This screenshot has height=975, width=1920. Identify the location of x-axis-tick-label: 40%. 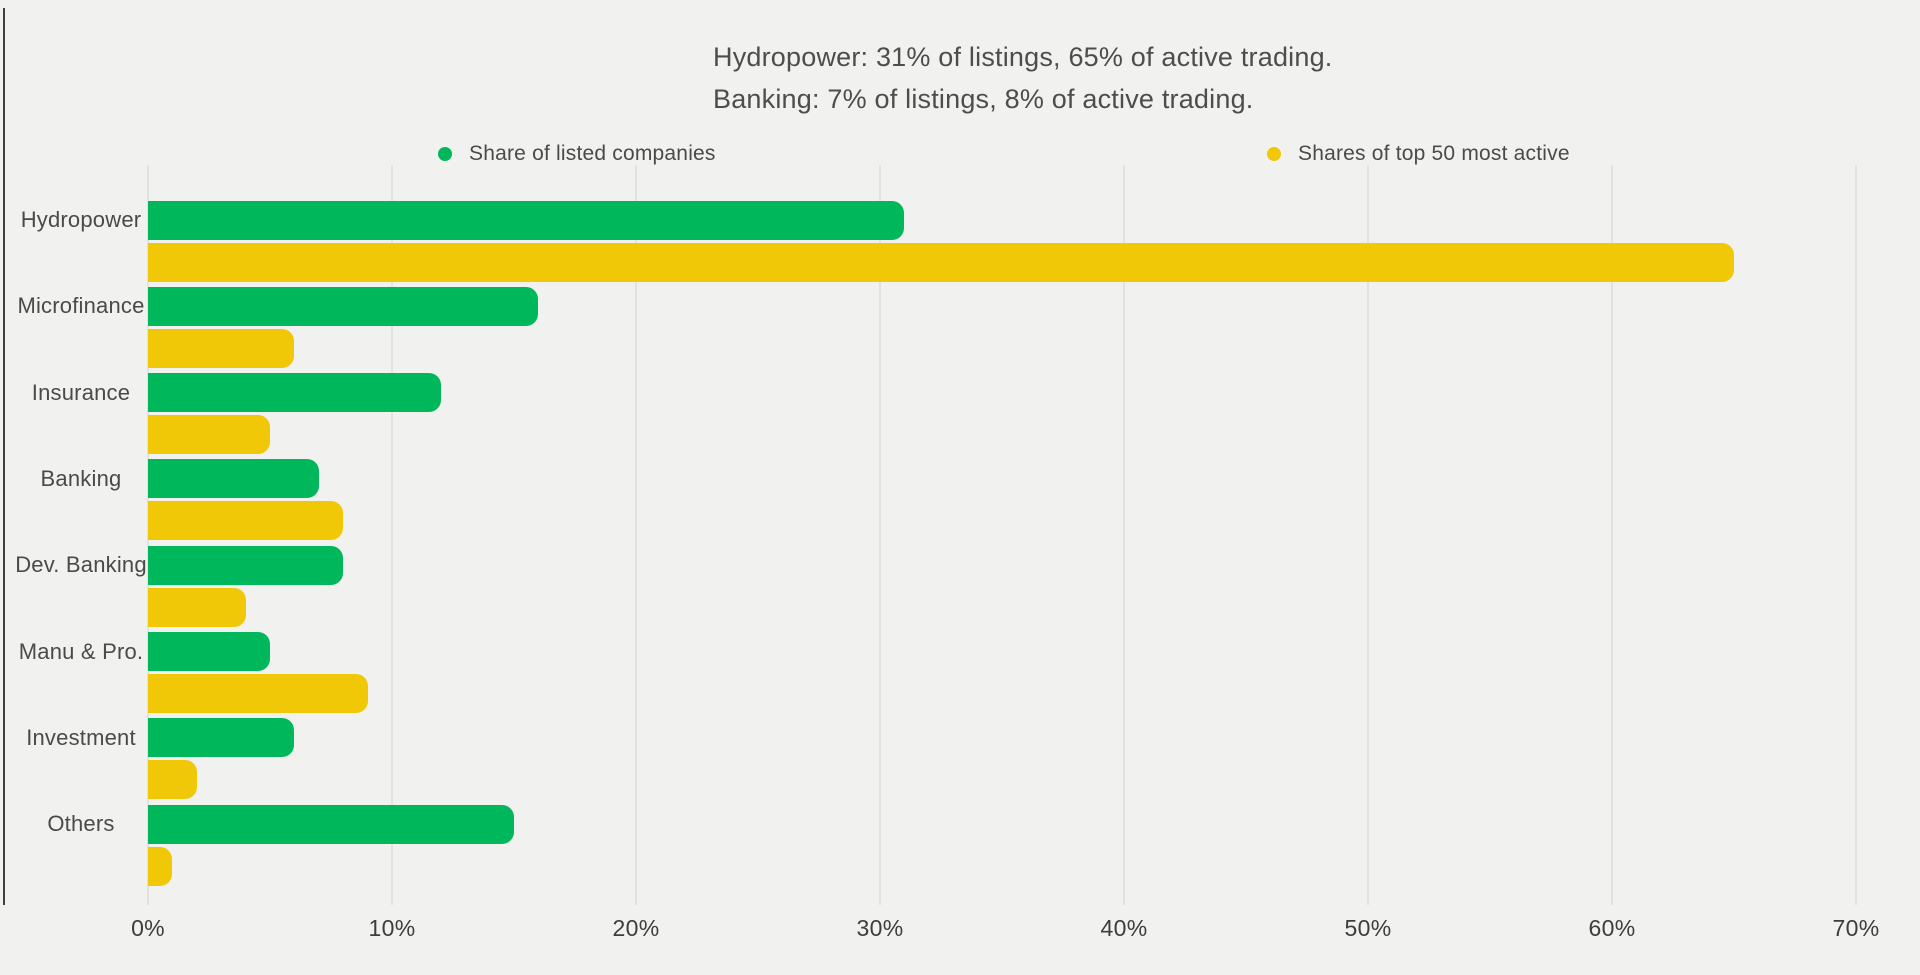
(1124, 928).